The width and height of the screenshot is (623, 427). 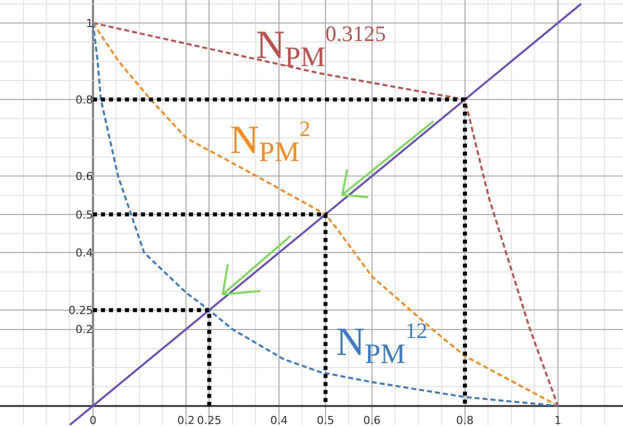 What do you see at coordinates (372, 420) in the screenshot?
I see `x-tick-label: 0.6` at bounding box center [372, 420].